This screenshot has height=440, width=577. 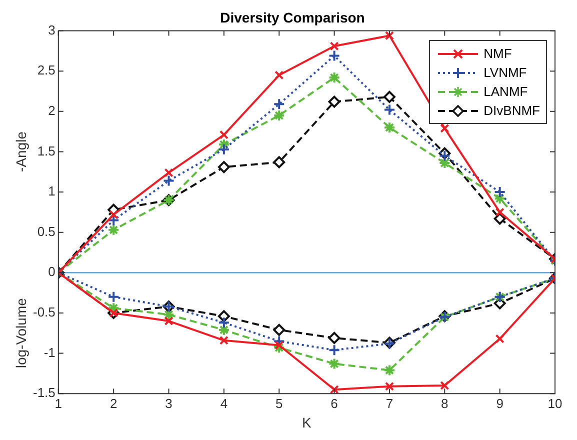 I want to click on y-axis-title: -Angle, so click(x=20, y=151).